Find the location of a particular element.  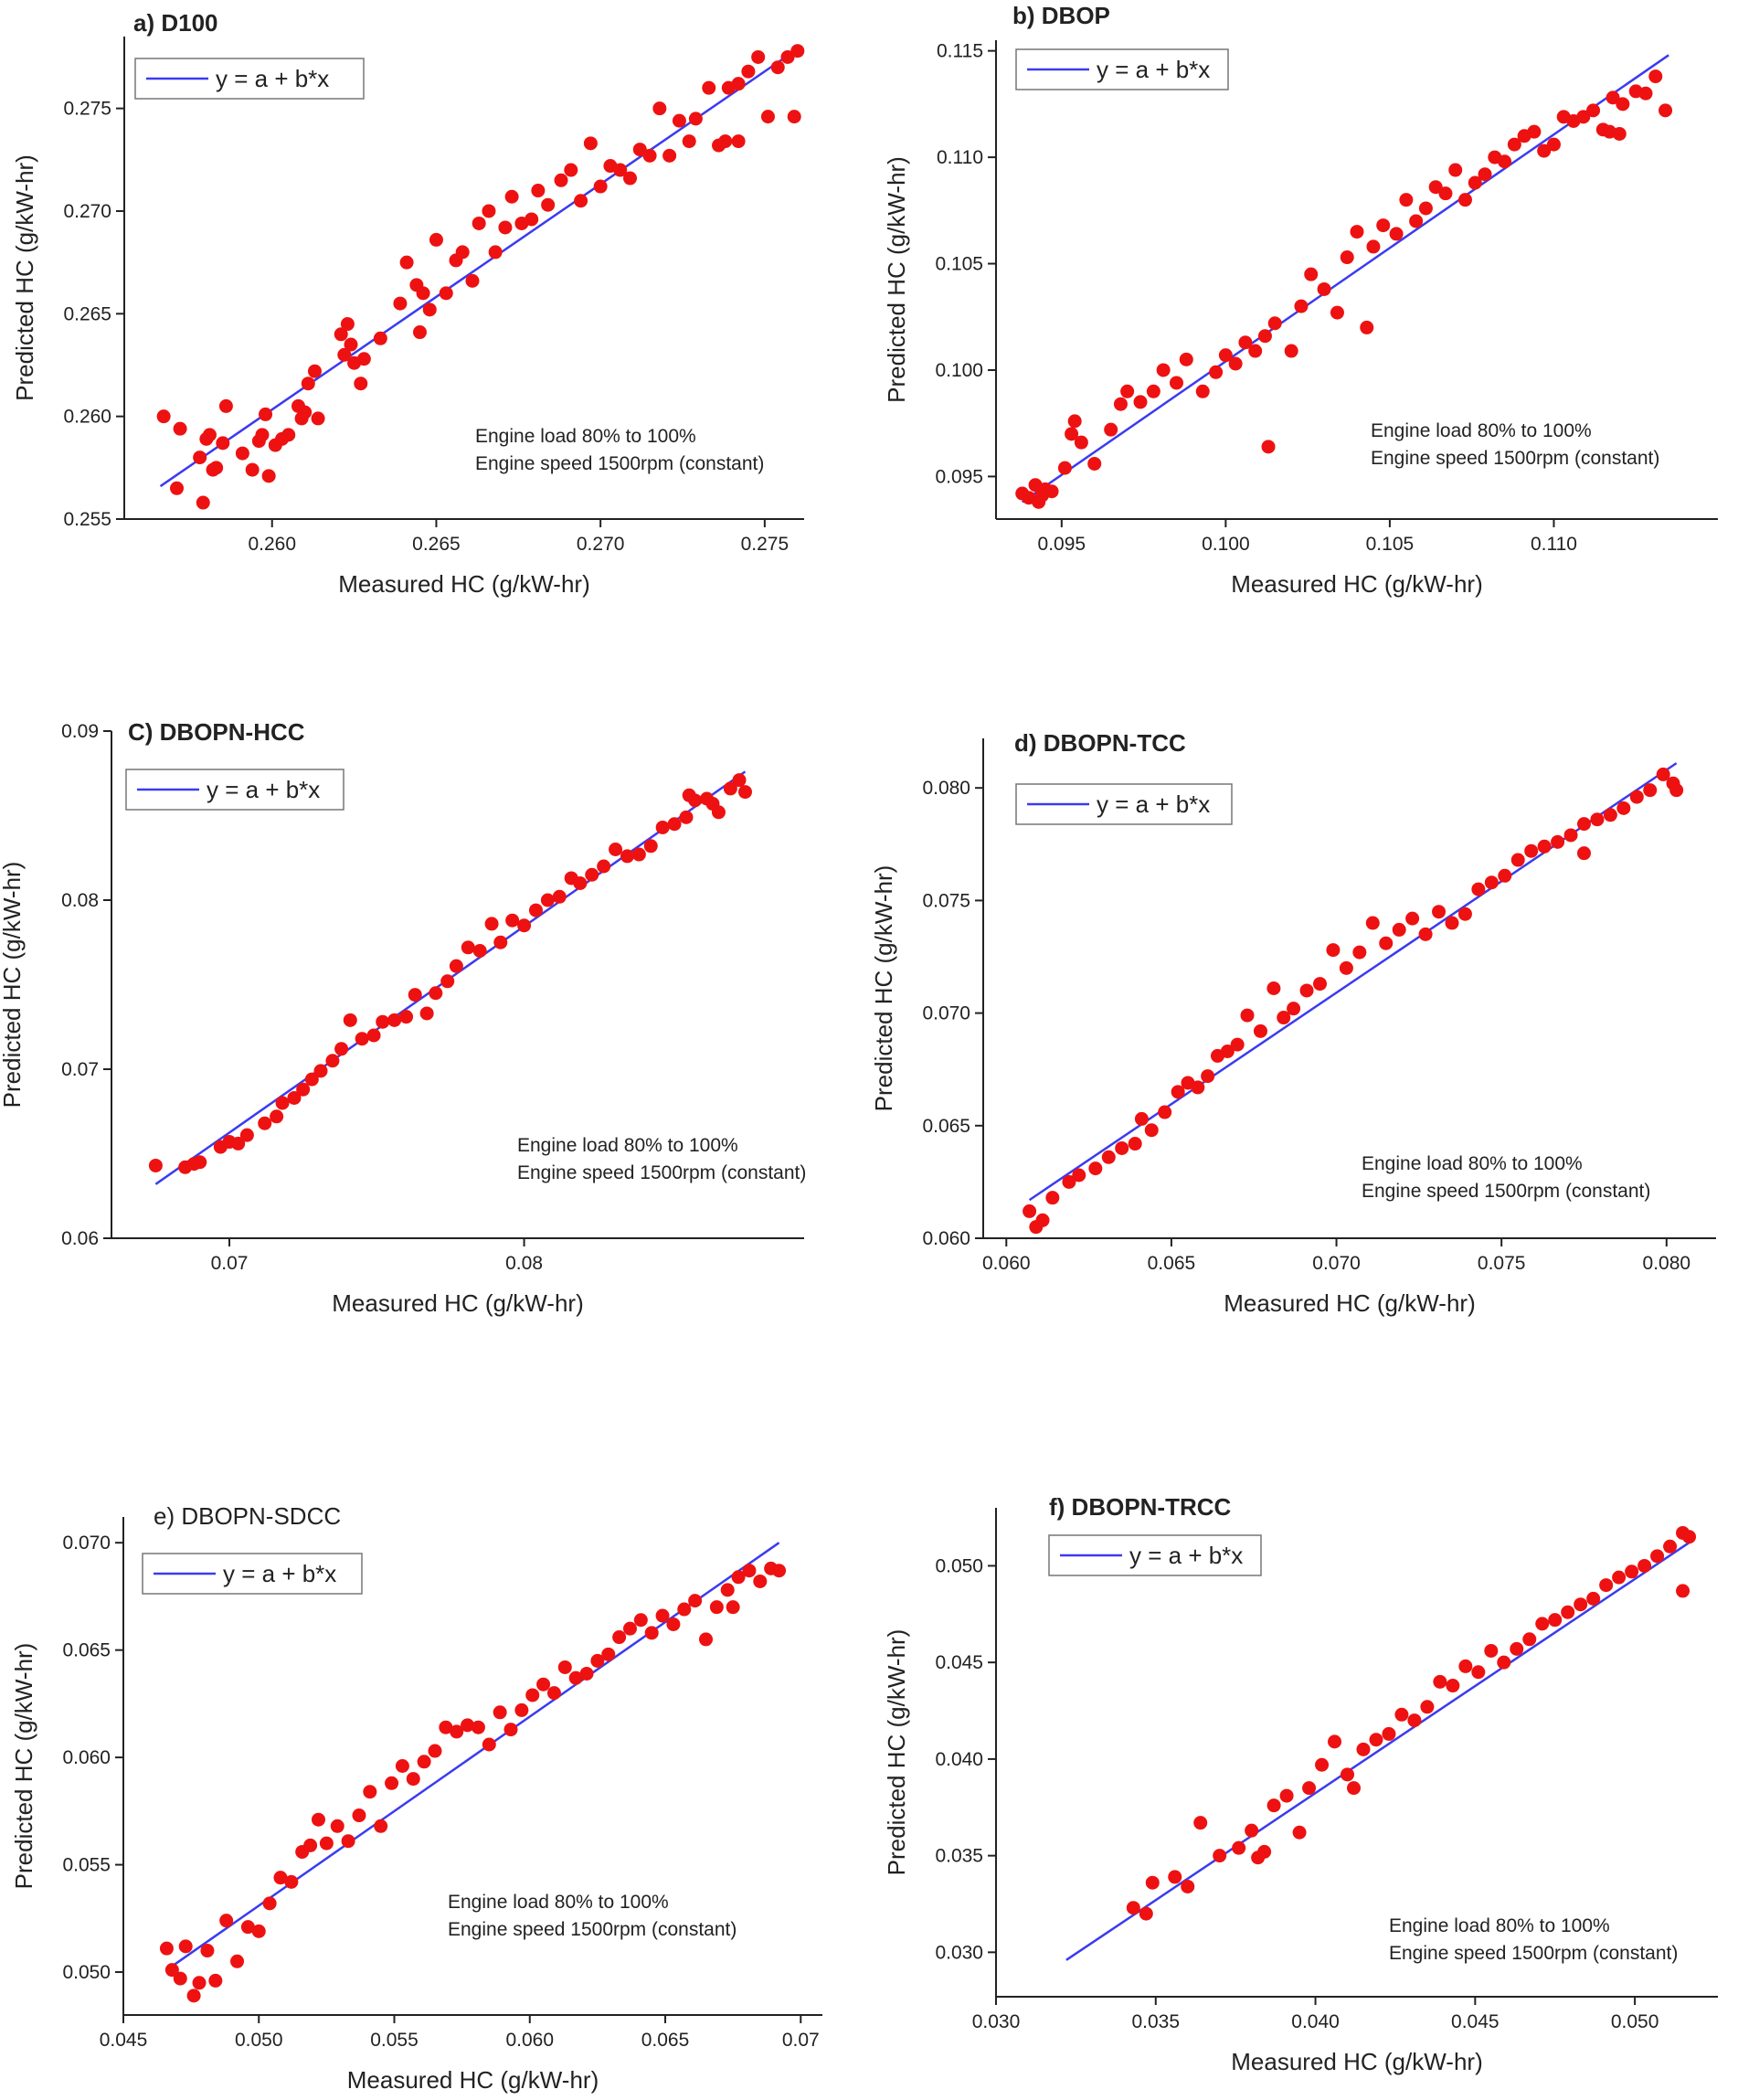

x-tick-label: 0.270 is located at coordinates (601, 544).